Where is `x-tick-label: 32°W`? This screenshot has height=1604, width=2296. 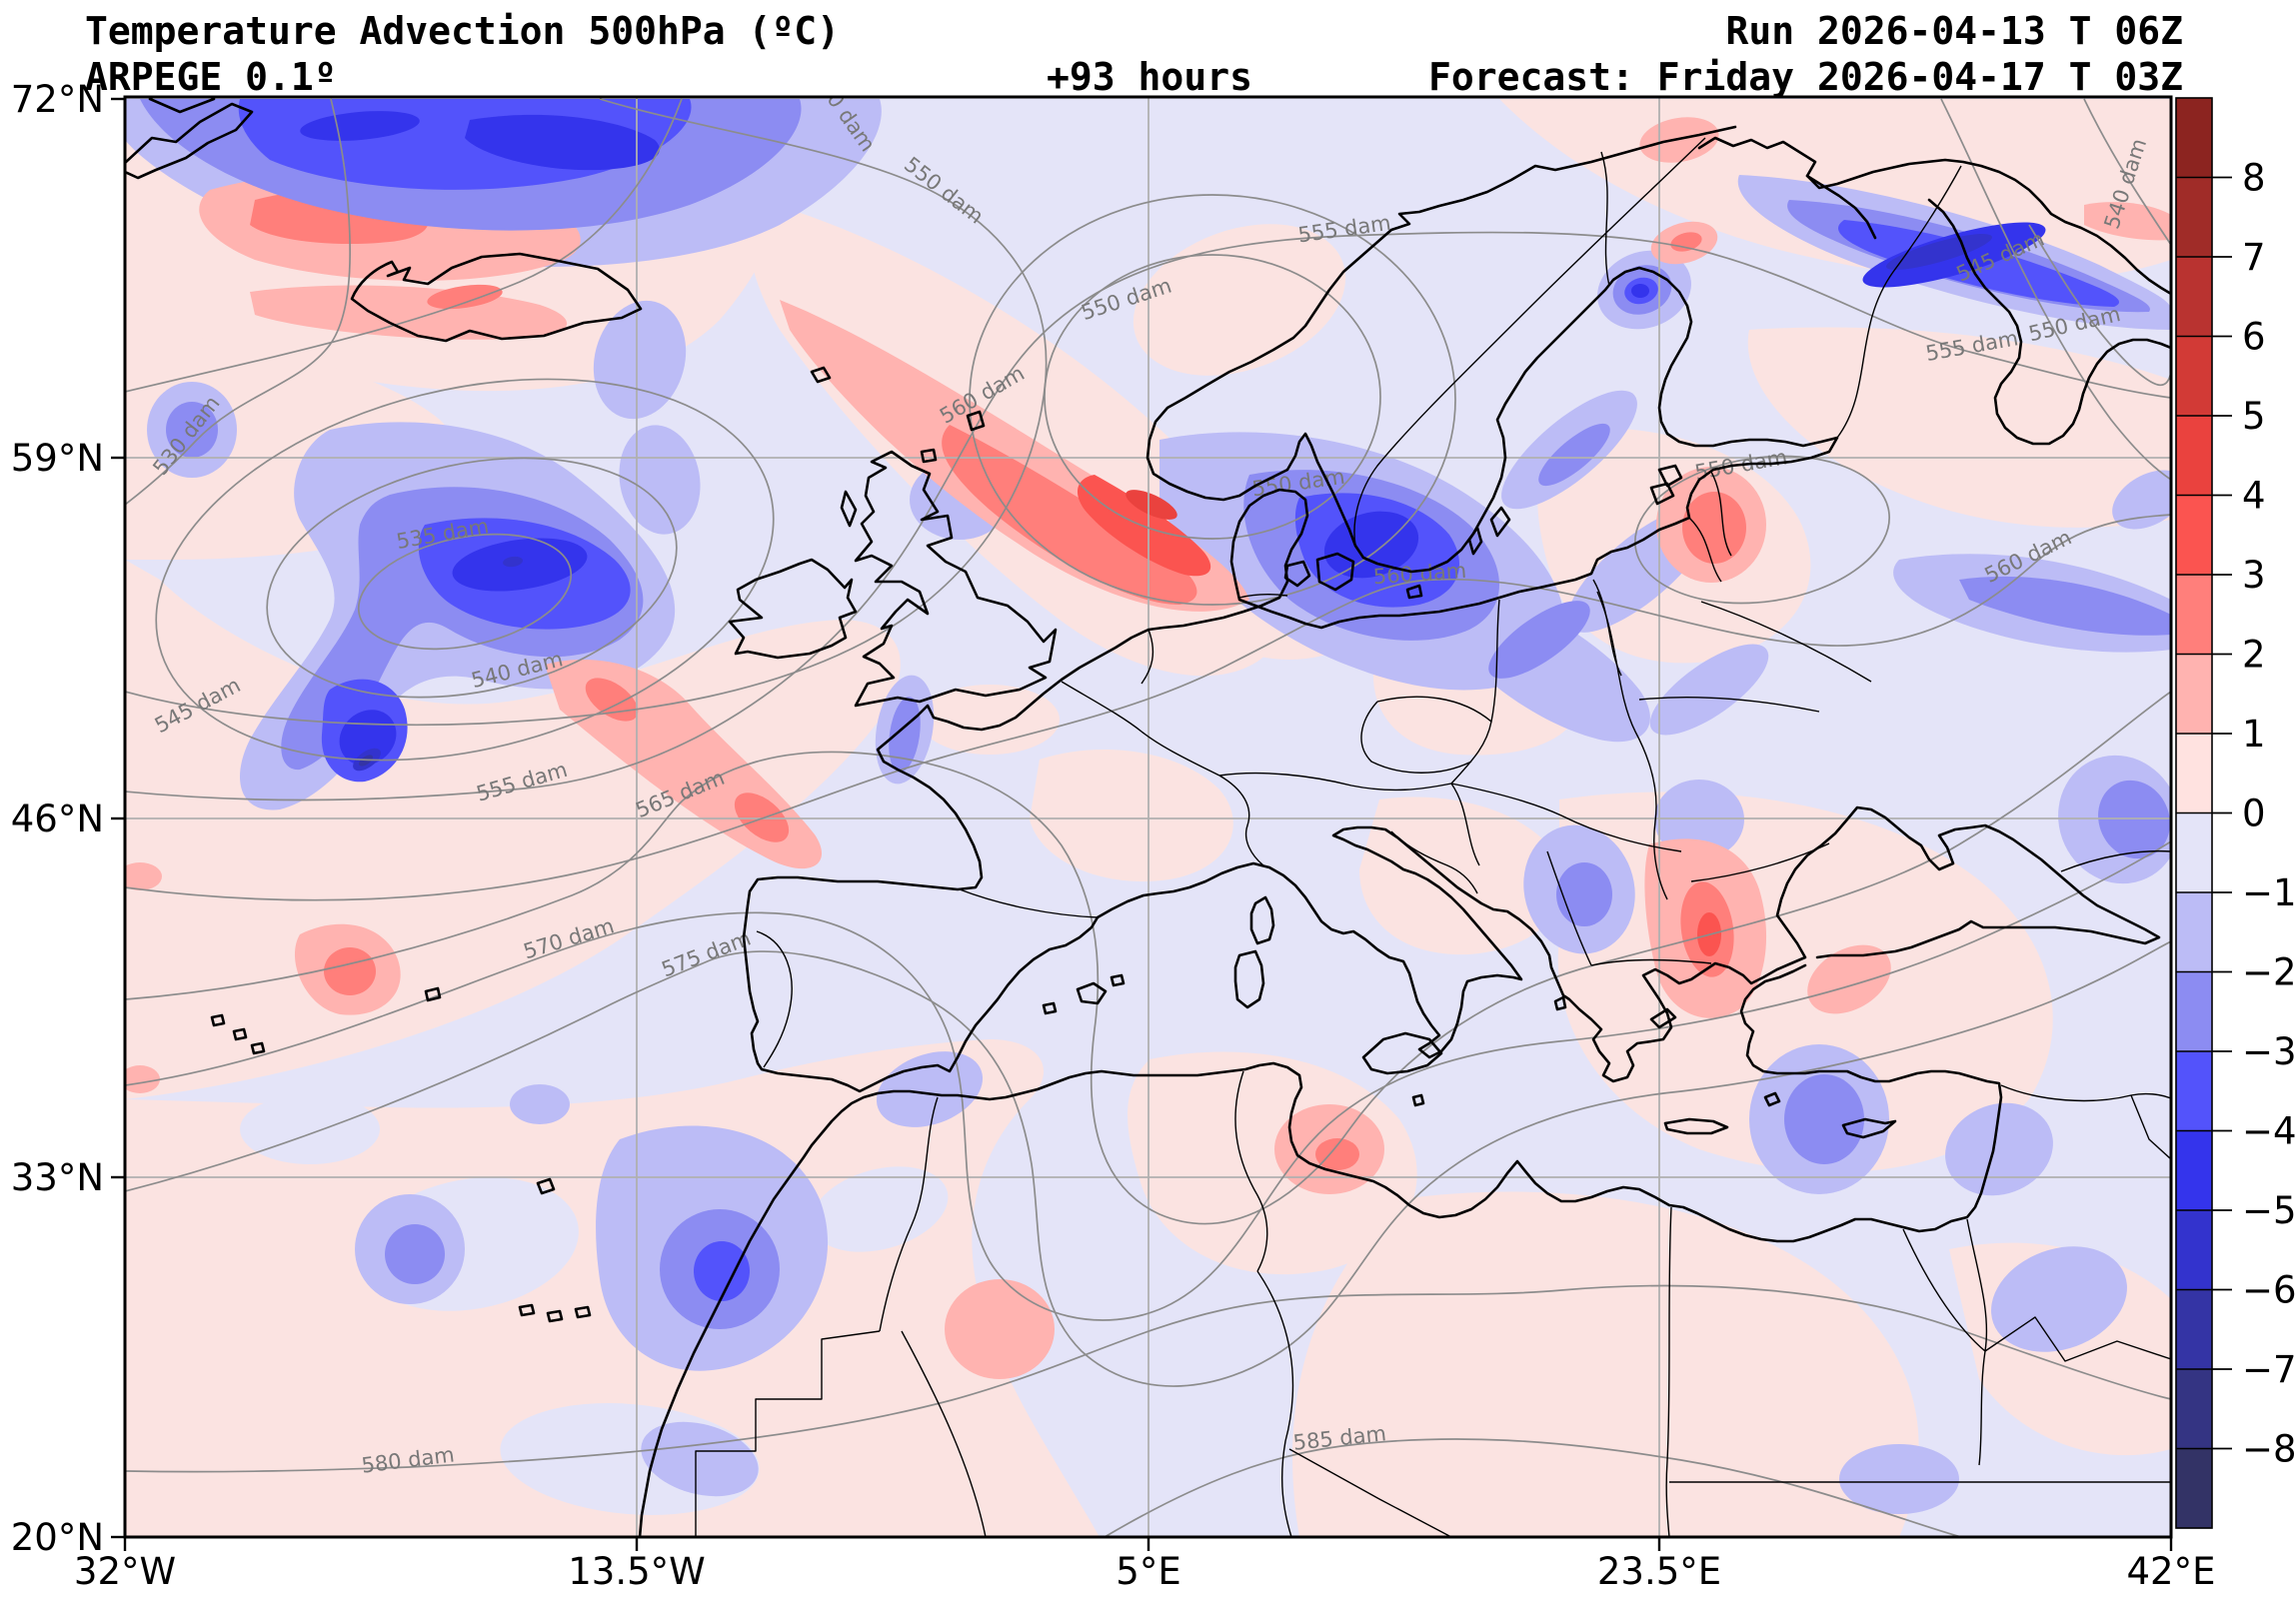 x-tick-label: 32°W is located at coordinates (125, 1571).